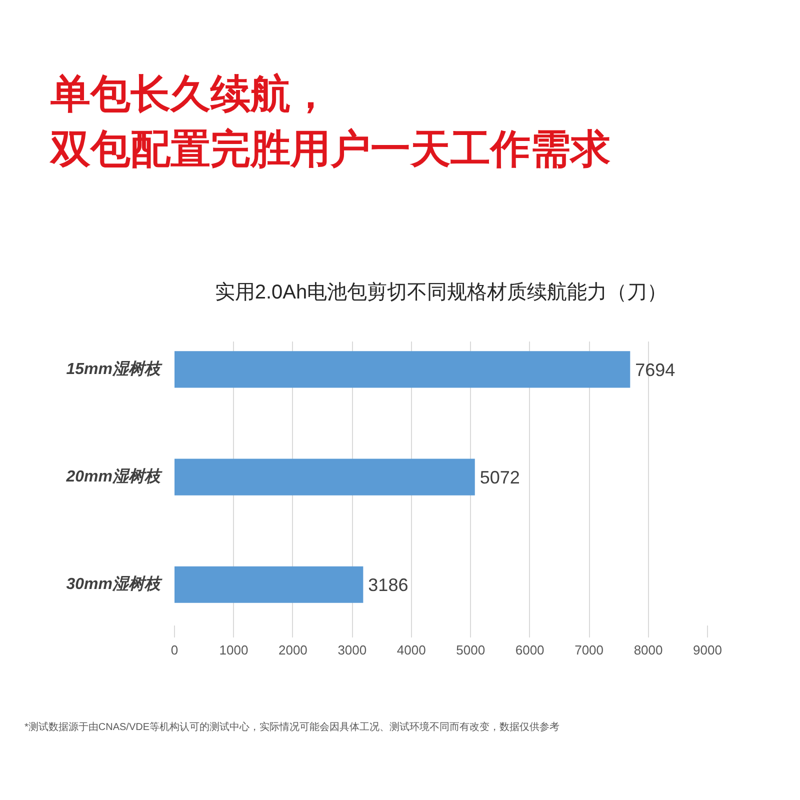  What do you see at coordinates (233, 650) in the screenshot?
I see `x-tick-label: 1000` at bounding box center [233, 650].